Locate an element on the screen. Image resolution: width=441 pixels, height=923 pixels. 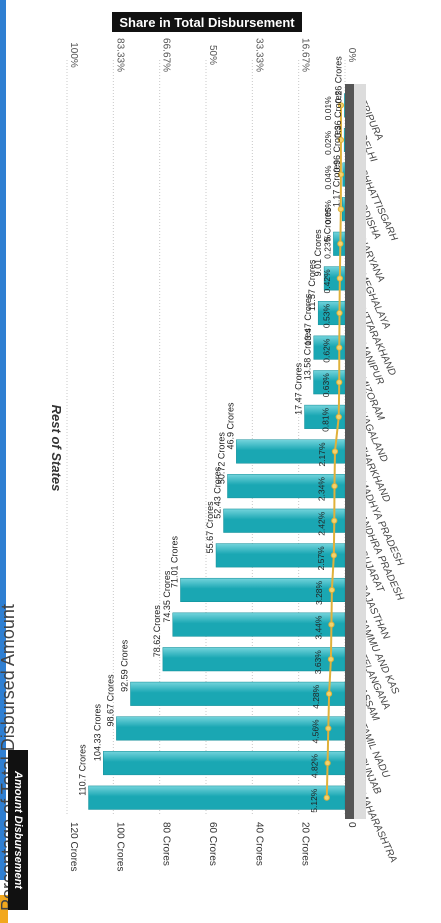
share-value-label: 0.05% is located at coordinates (328, 212).